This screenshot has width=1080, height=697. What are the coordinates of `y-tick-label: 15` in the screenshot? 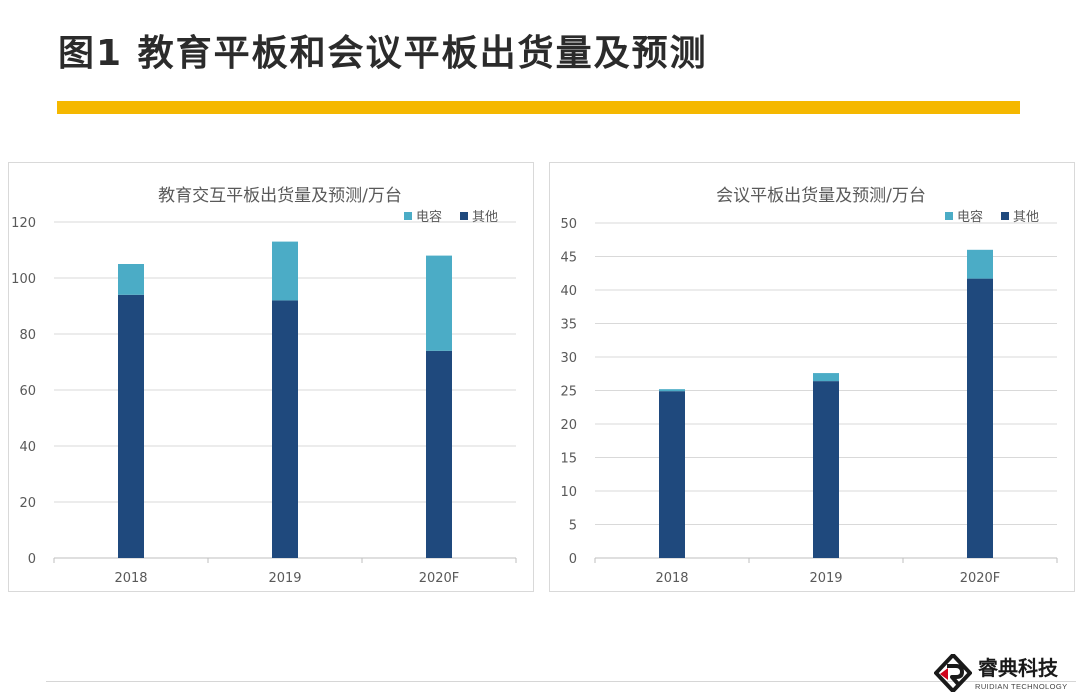 It's located at (568, 459).